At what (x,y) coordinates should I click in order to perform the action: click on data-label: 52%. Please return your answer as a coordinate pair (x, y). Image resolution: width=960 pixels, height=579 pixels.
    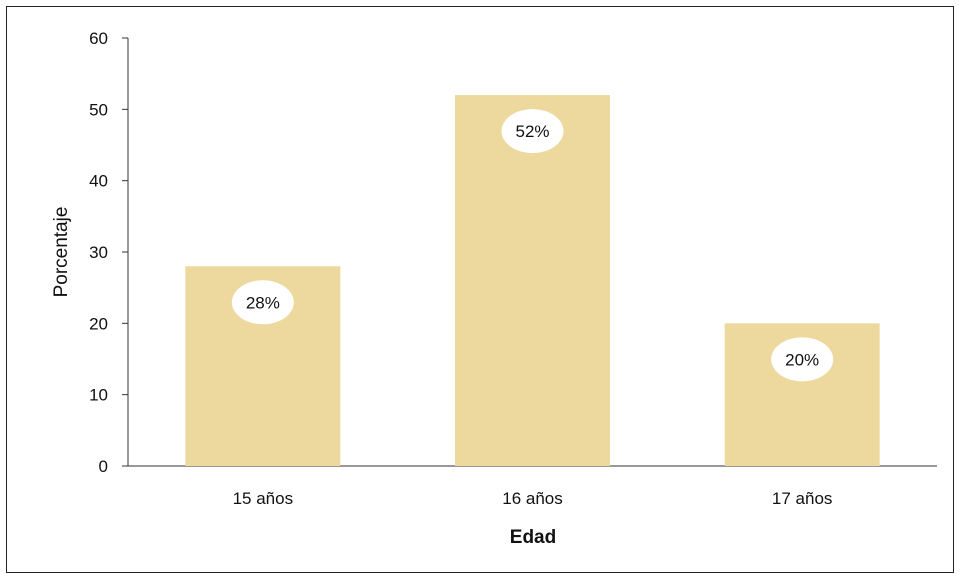
    Looking at the image, I should click on (532, 131).